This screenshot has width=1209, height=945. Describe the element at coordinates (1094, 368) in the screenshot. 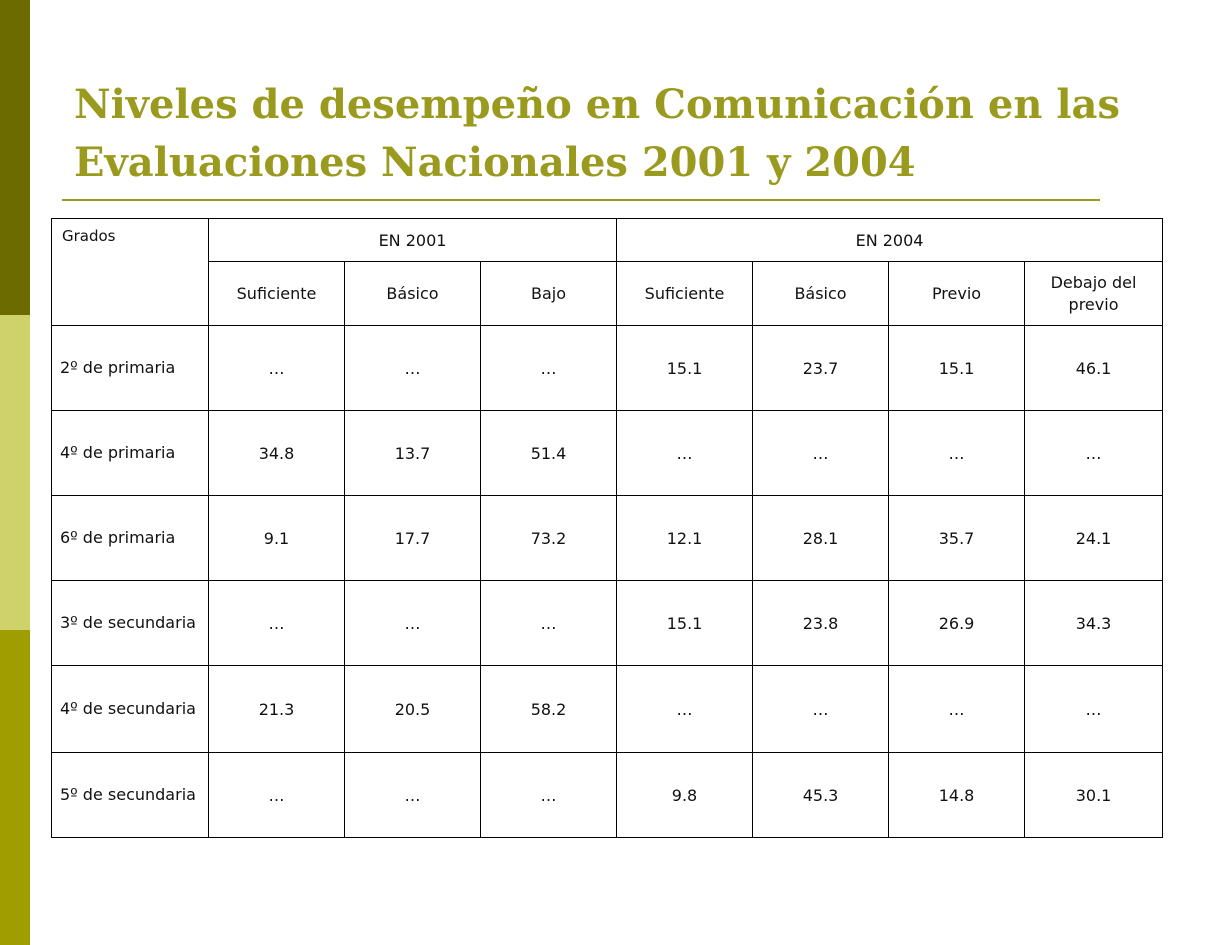

I see `value-cell: 46.1` at that location.